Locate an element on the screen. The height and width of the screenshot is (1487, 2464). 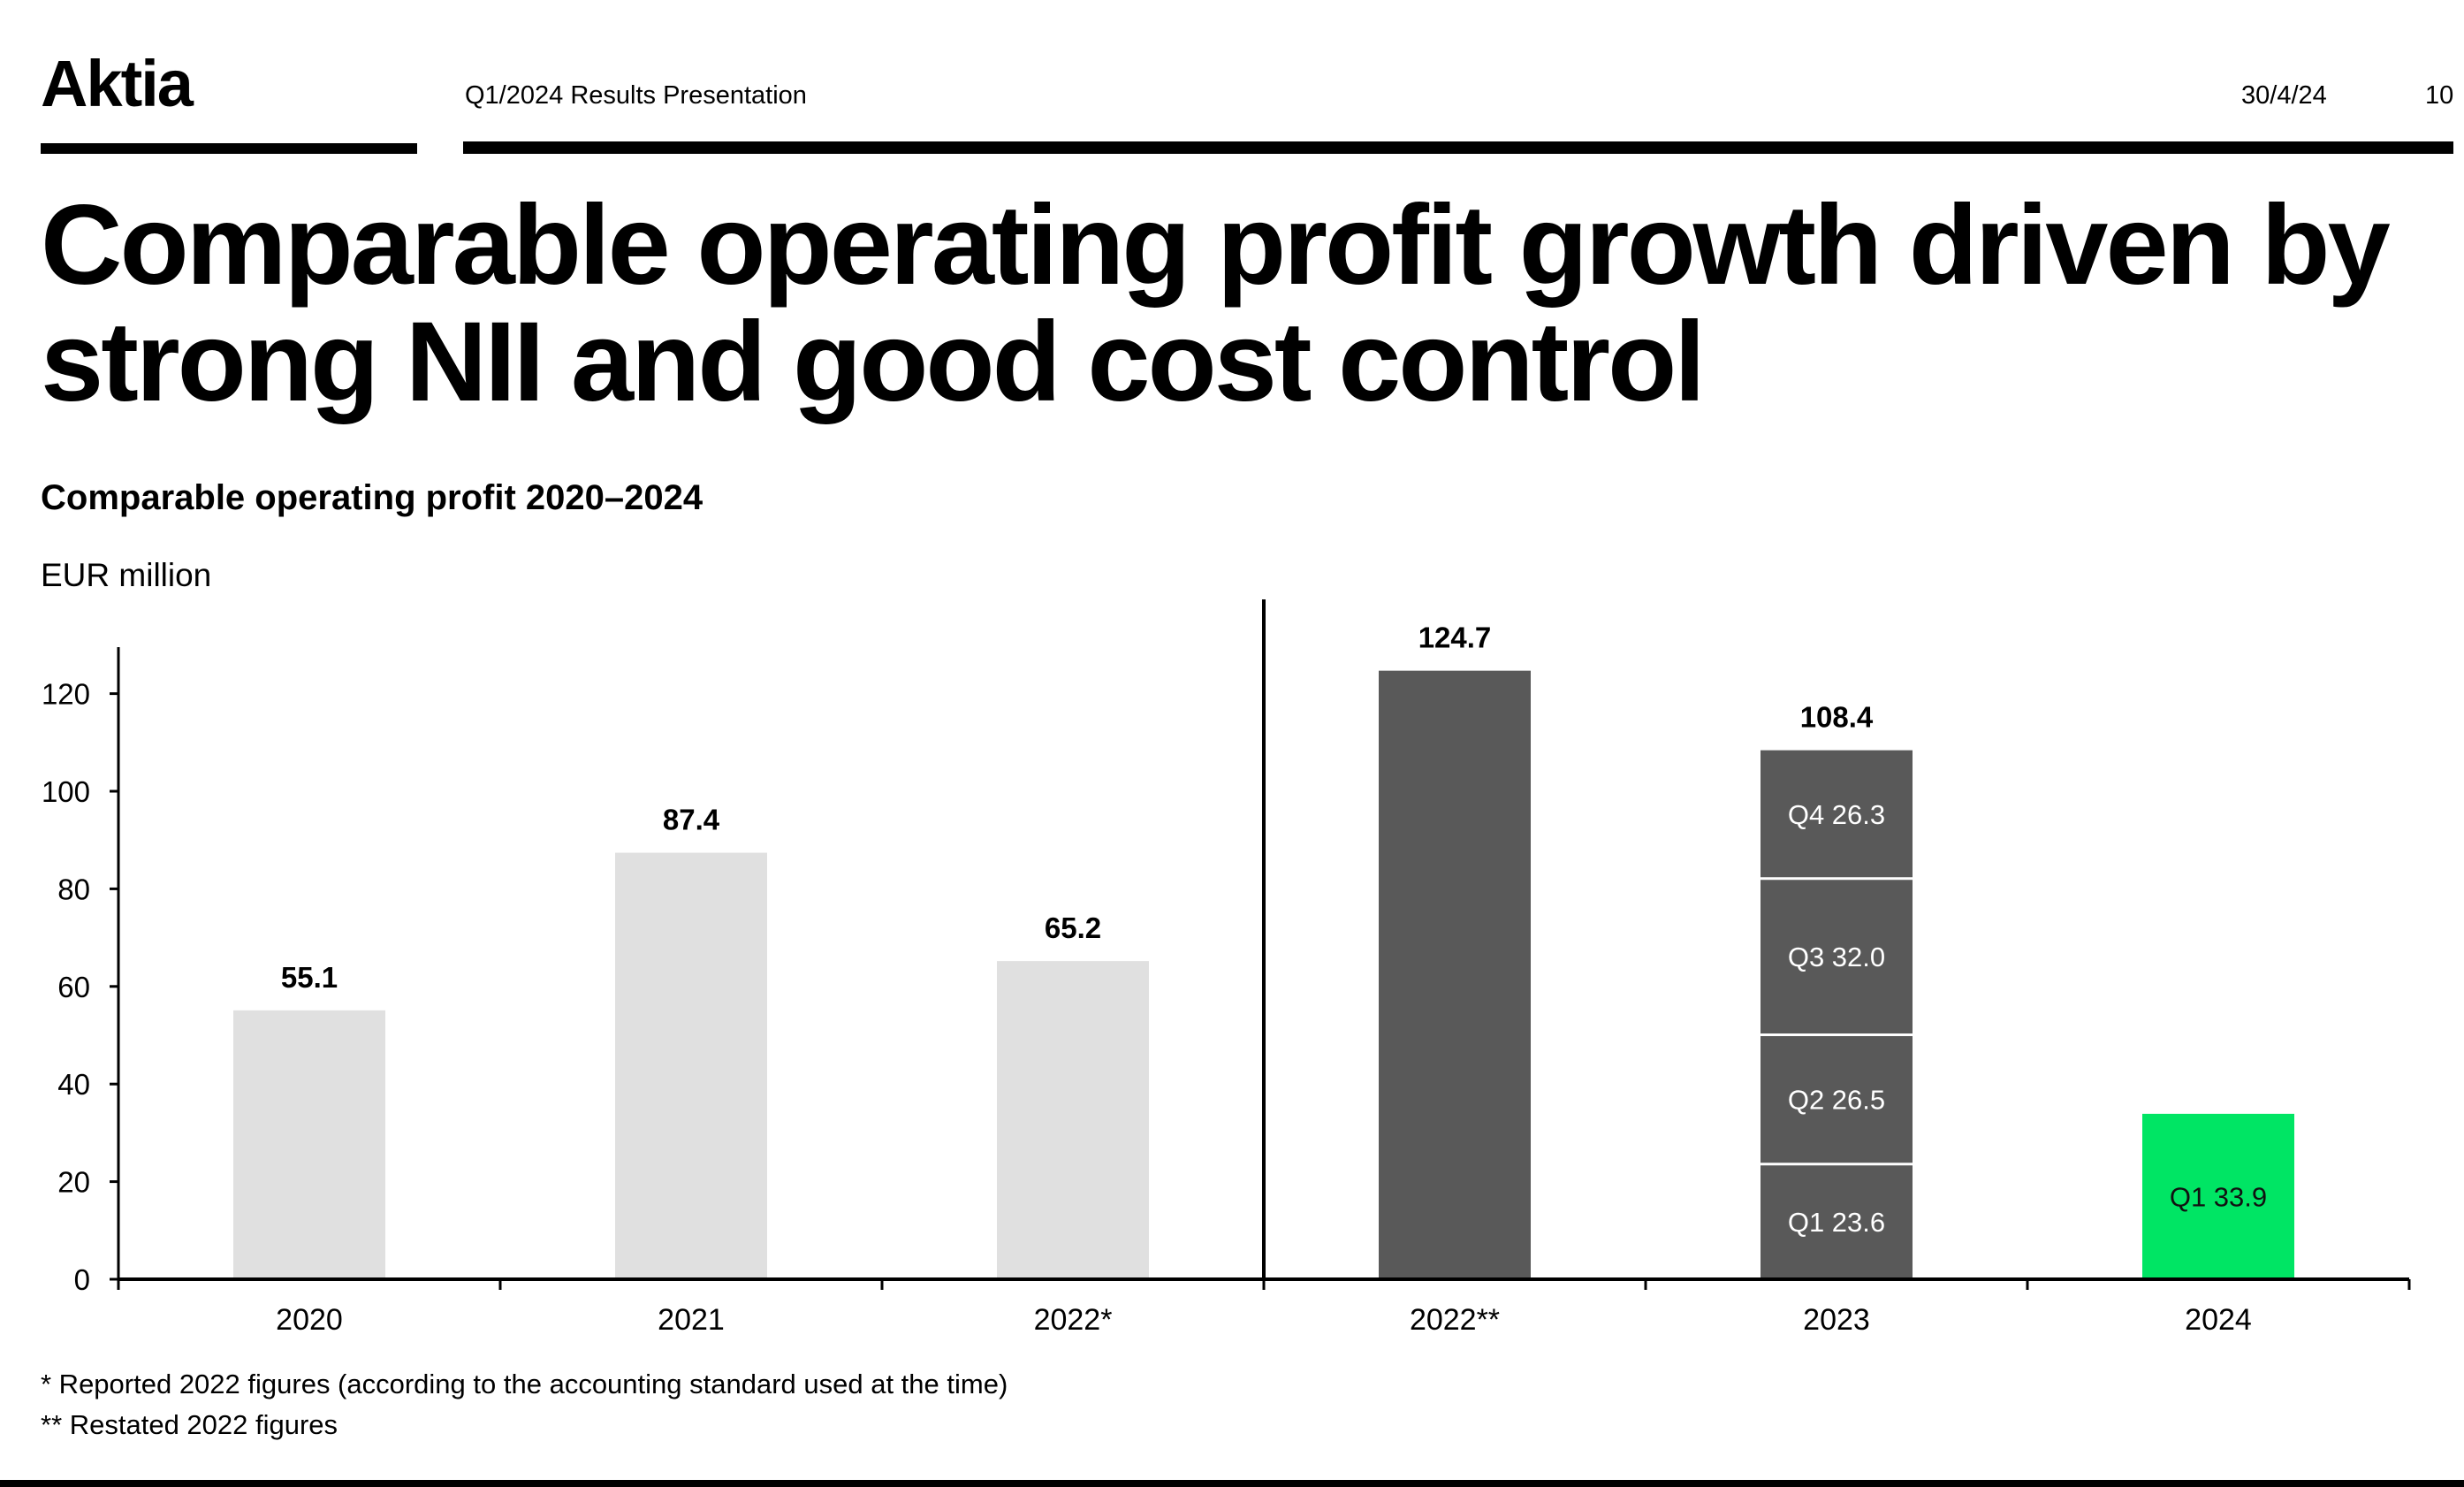
header-rule-left is located at coordinates (229, 148).